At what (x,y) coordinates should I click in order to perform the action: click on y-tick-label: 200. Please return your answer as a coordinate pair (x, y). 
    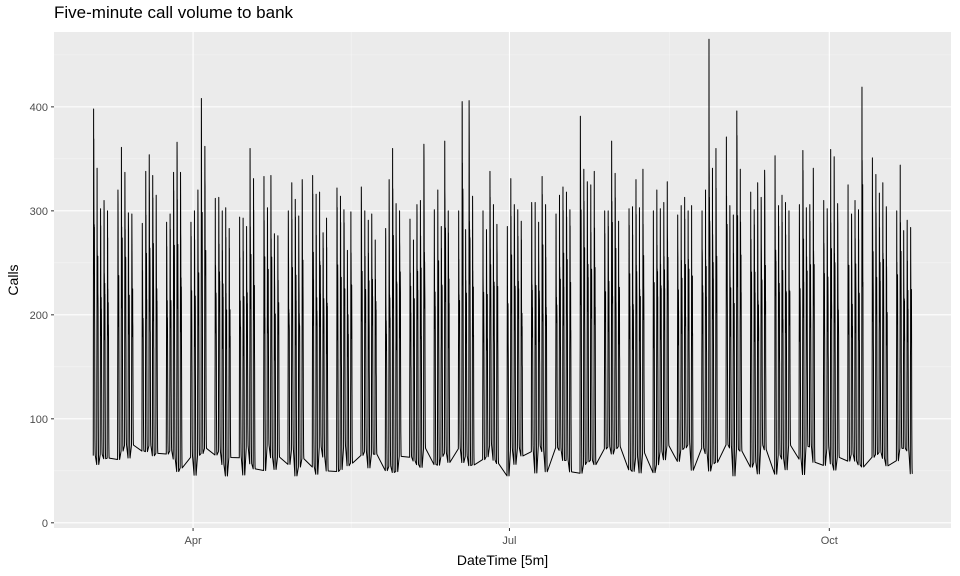
    Looking at the image, I should click on (39, 316).